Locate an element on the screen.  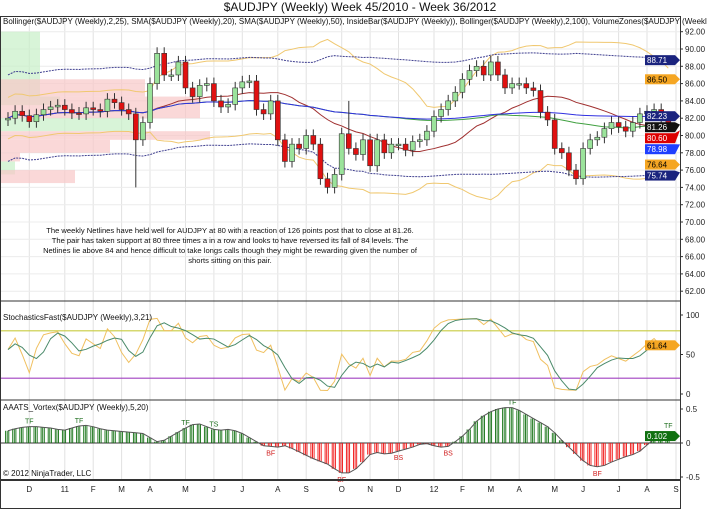
price-marker-label: 88.71 is located at coordinates (657, 60).